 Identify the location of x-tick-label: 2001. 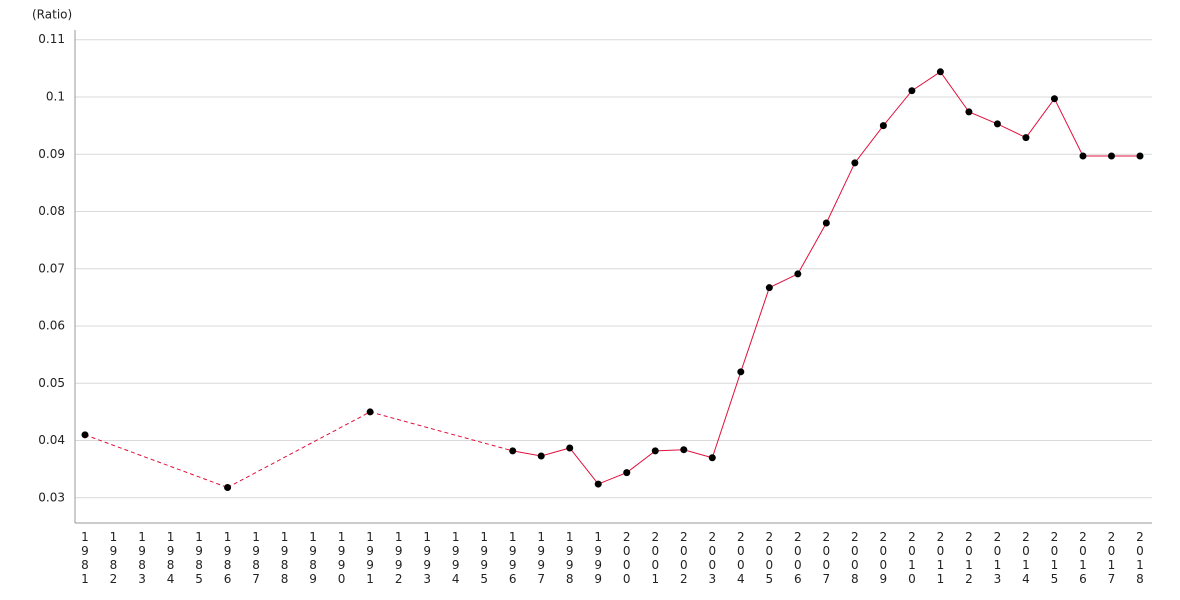
(655, 558).